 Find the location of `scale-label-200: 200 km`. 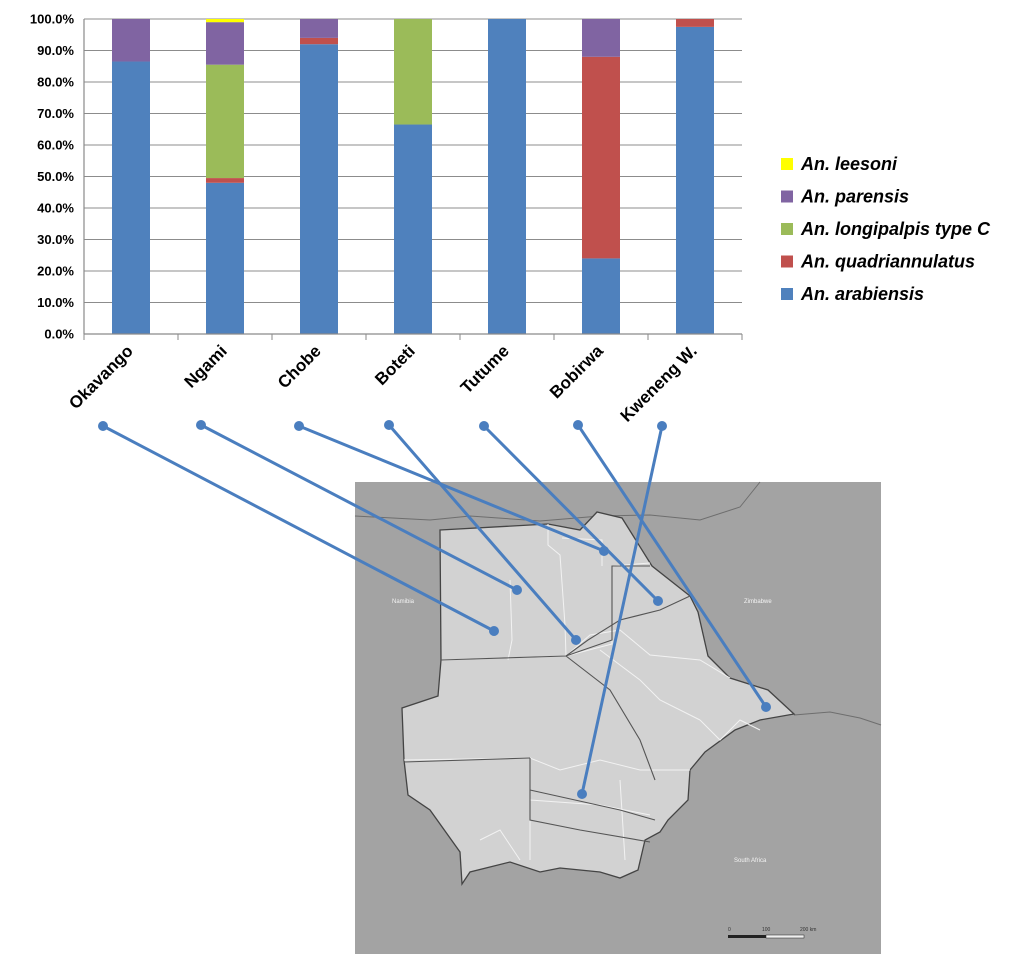

scale-label-200: 200 km is located at coordinates (808, 930).